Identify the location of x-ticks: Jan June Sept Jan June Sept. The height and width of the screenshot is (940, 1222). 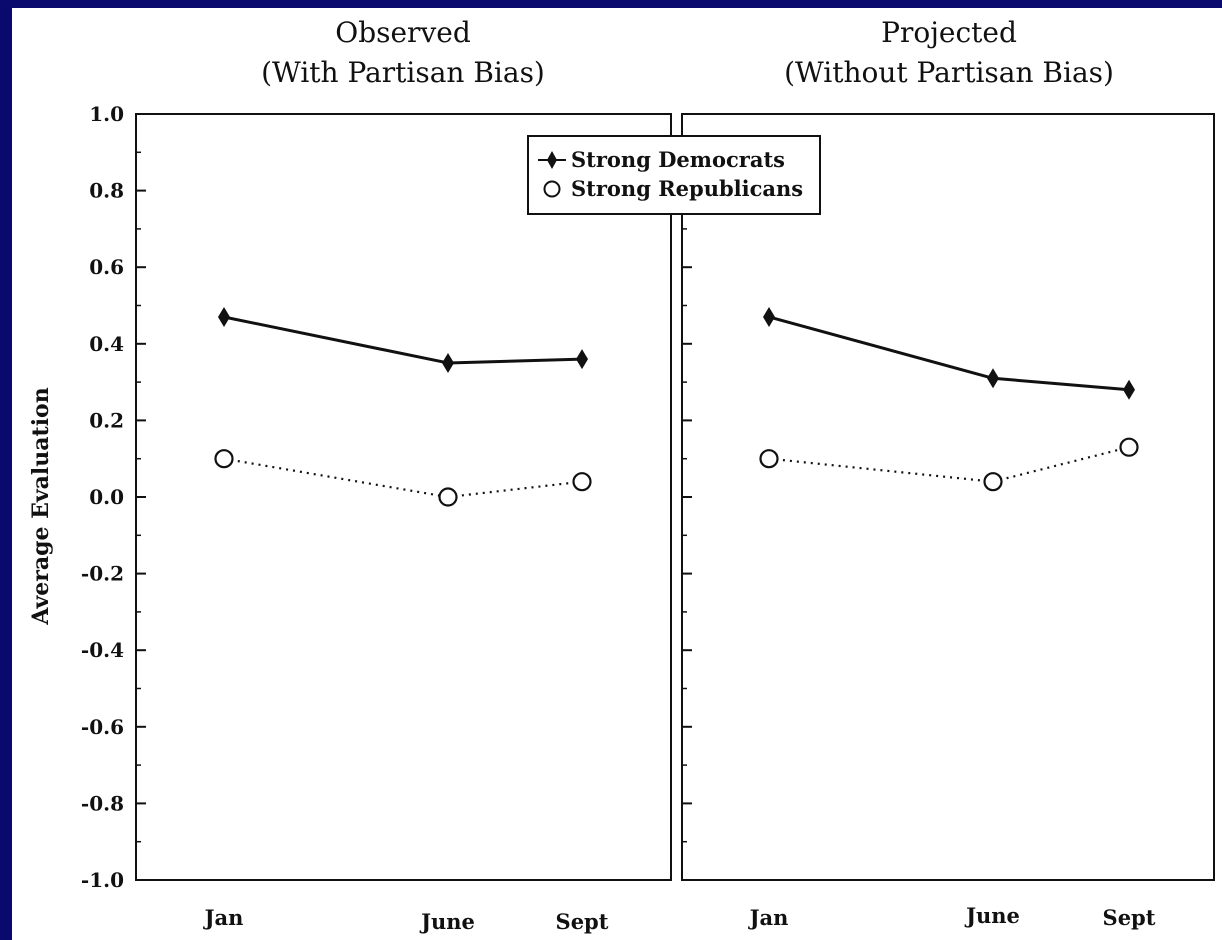
(679, 918).